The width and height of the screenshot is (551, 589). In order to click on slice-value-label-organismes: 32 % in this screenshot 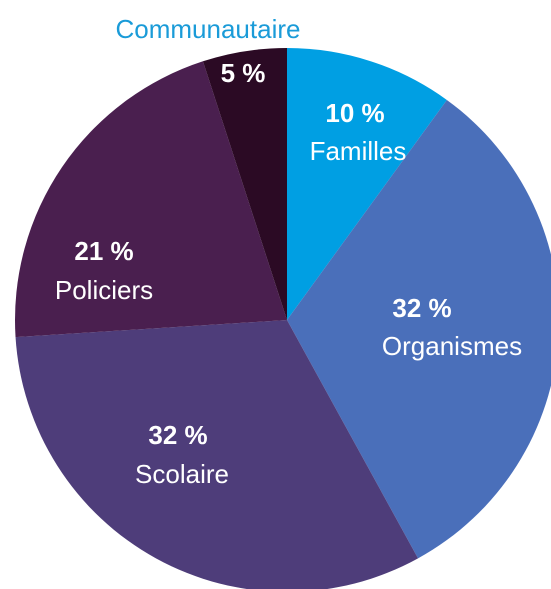, I will do `click(421, 308)`.